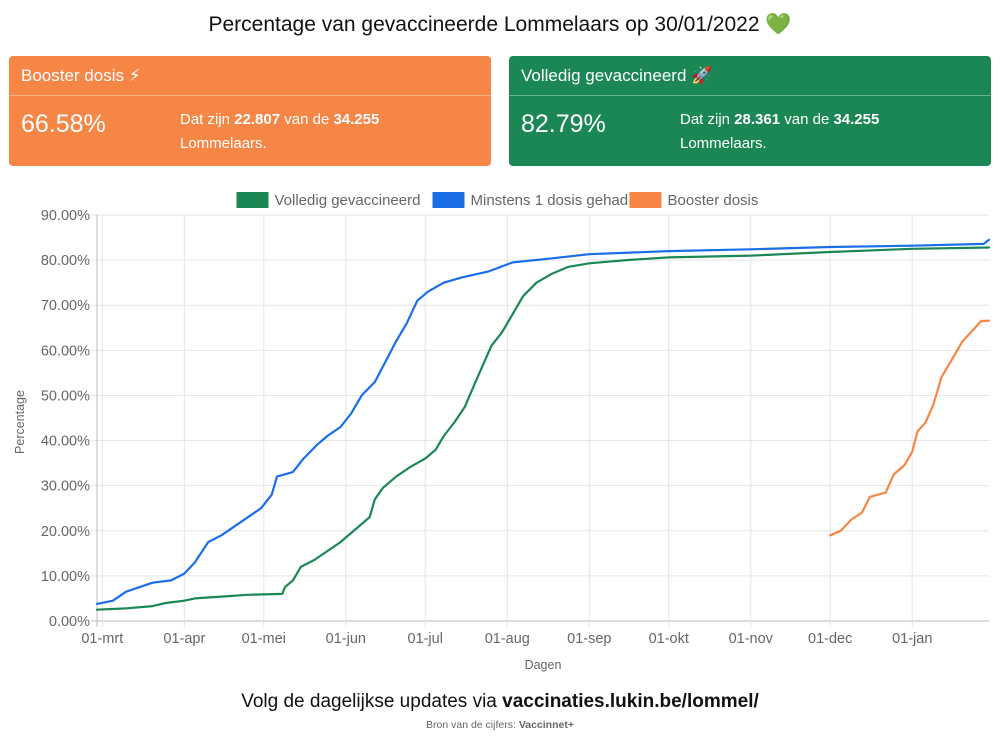  Describe the element at coordinates (264, 639) in the screenshot. I see `x-tick-label: 01-mei` at that location.